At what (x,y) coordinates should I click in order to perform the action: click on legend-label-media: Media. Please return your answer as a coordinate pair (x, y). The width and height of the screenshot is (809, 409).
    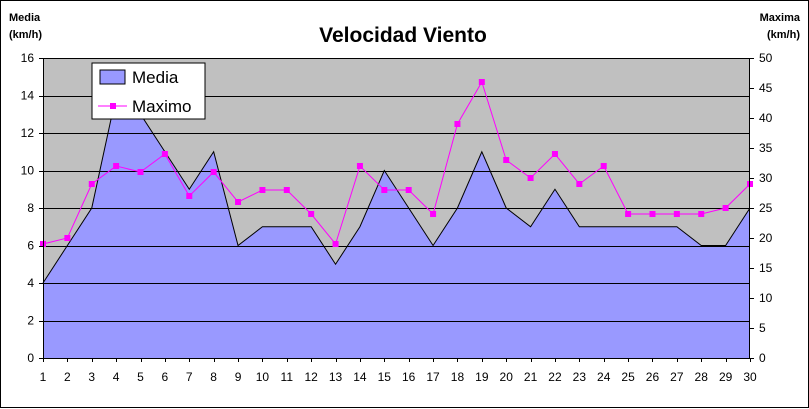
    Looking at the image, I should click on (155, 77).